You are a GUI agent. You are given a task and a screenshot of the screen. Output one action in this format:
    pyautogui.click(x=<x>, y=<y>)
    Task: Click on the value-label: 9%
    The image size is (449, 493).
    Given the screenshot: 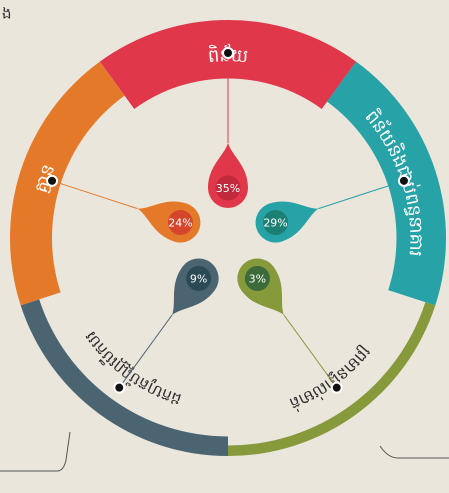 What is the action you would take?
    pyautogui.click(x=198, y=278)
    